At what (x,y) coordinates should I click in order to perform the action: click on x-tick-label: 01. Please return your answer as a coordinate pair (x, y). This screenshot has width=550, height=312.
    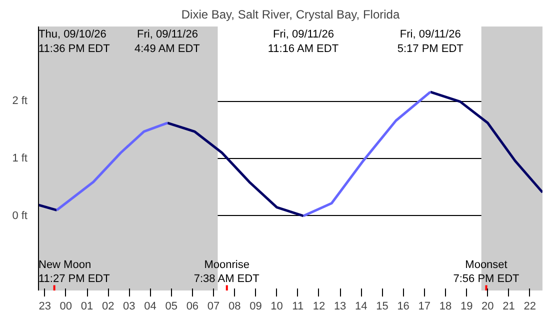
    Looking at the image, I should click on (87, 306).